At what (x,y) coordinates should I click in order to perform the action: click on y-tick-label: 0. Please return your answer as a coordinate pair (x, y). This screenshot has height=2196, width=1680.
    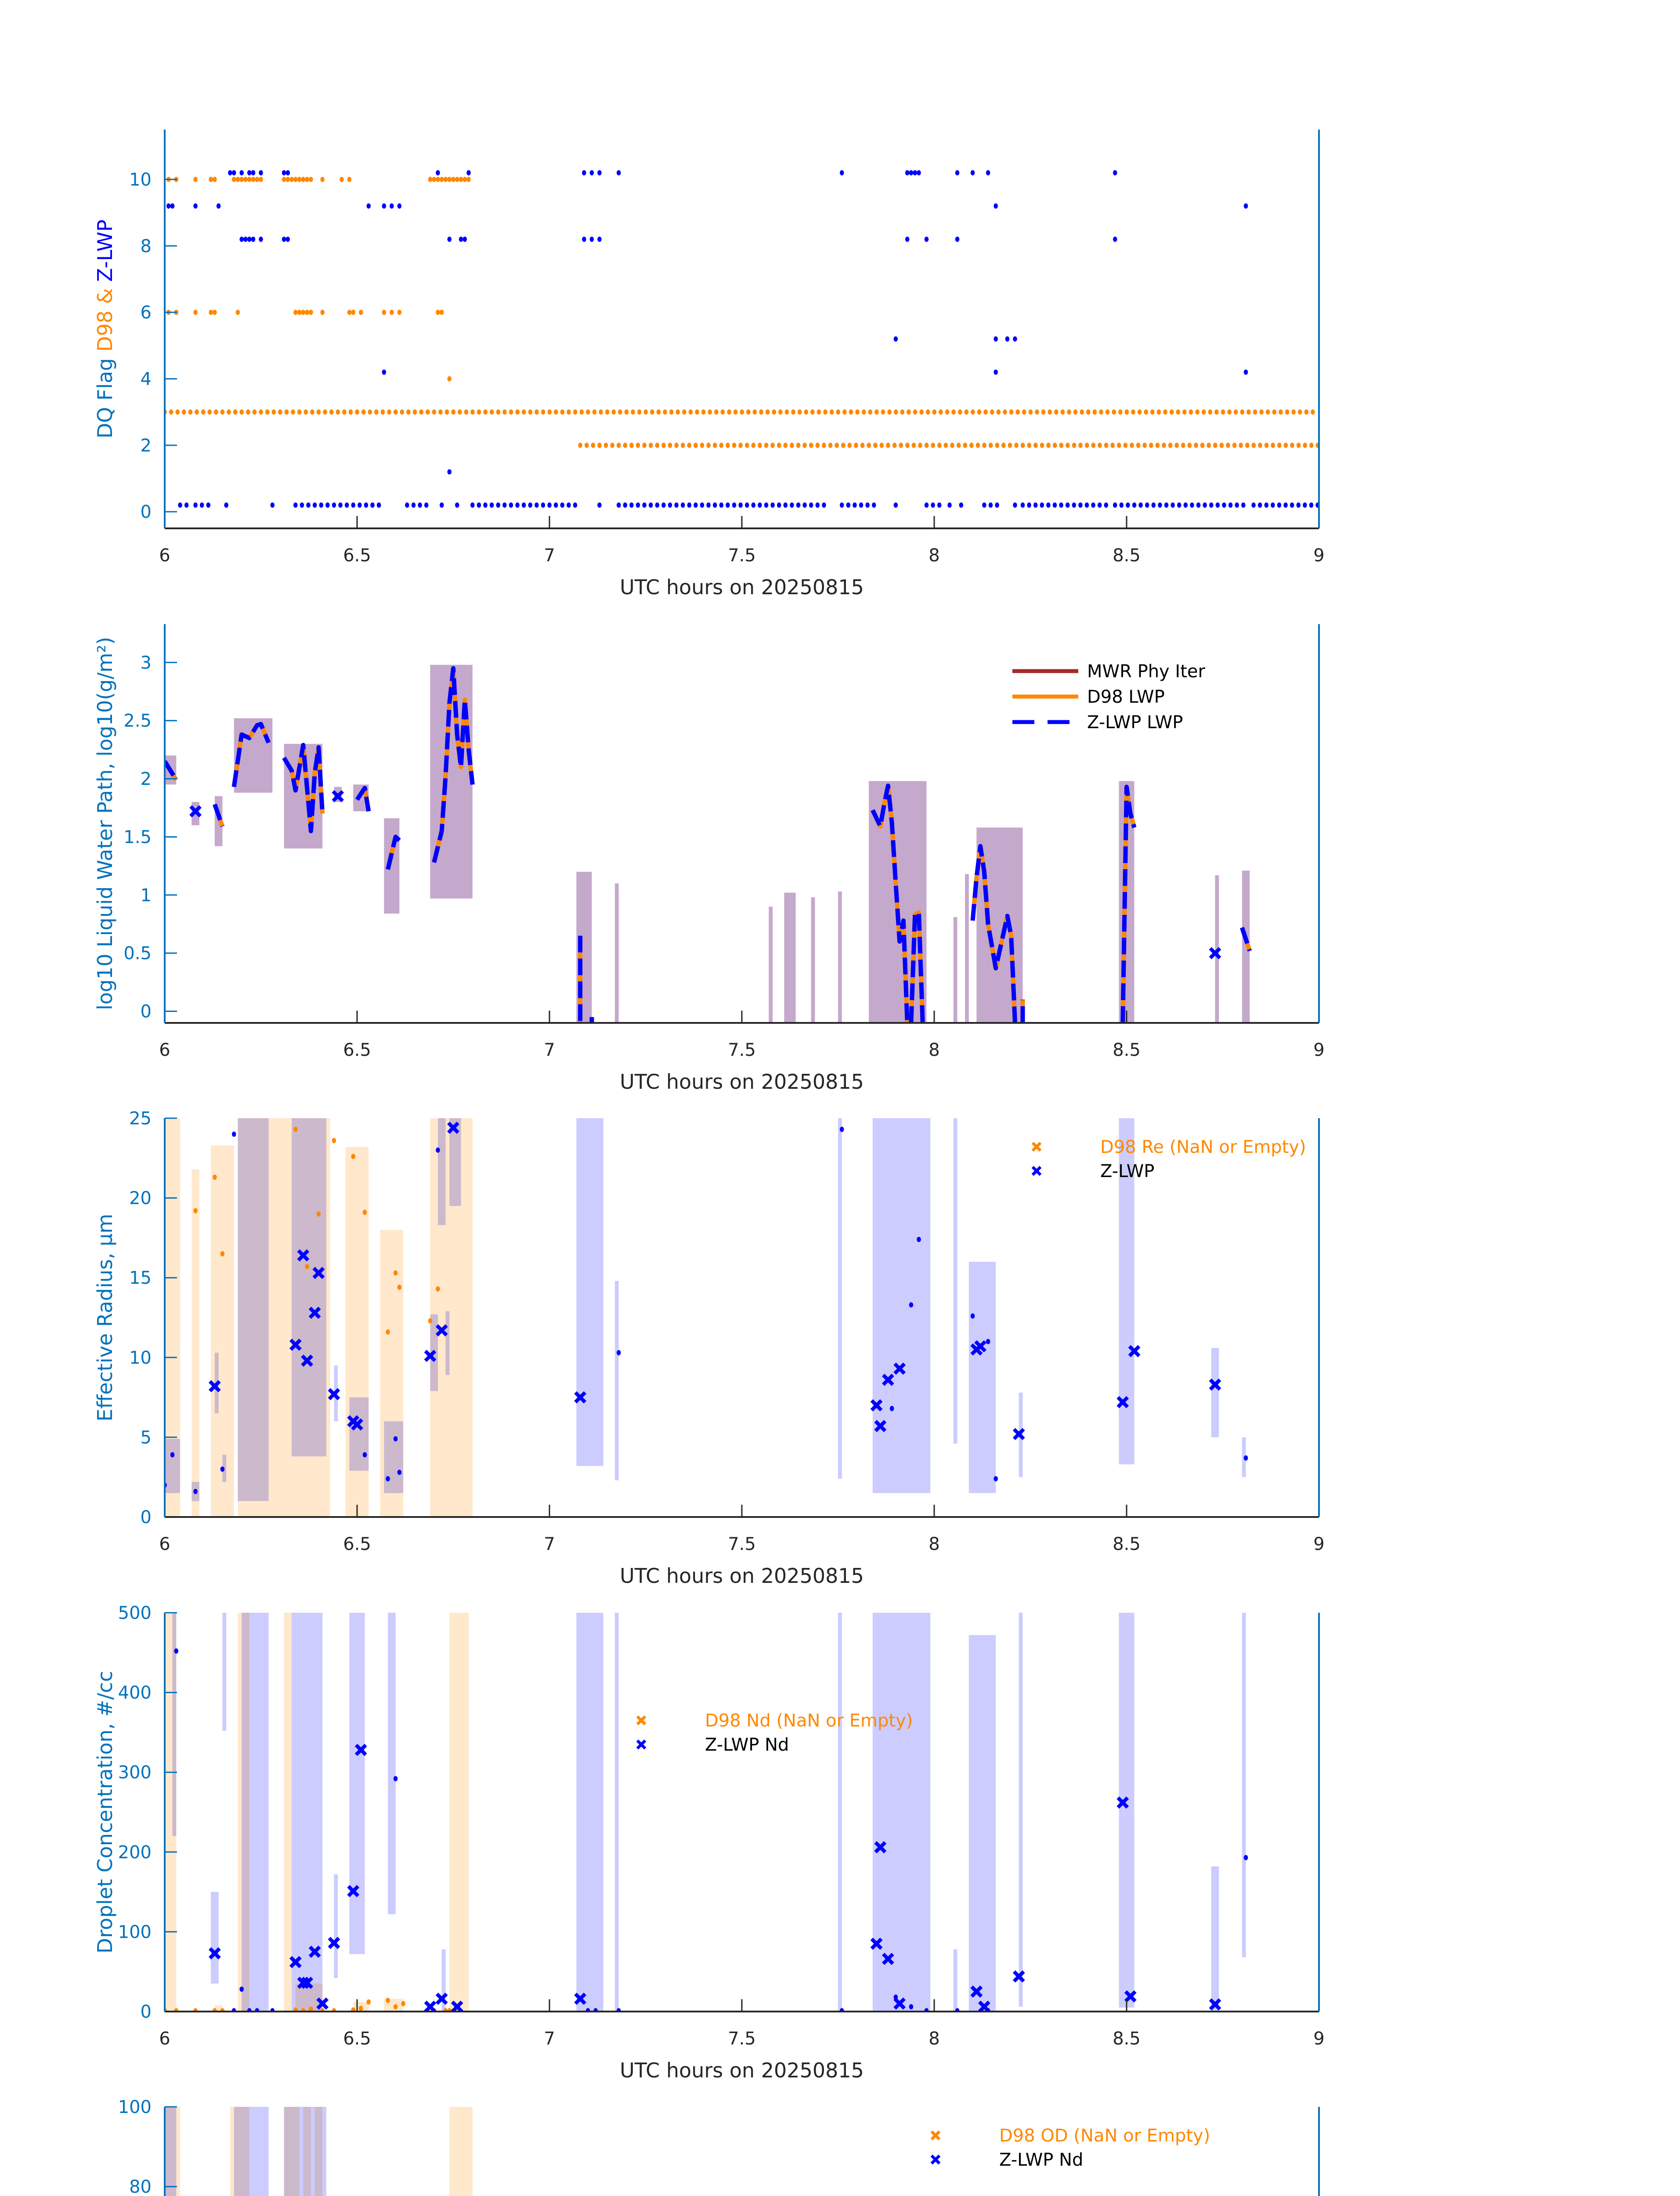
    Looking at the image, I should click on (146, 512).